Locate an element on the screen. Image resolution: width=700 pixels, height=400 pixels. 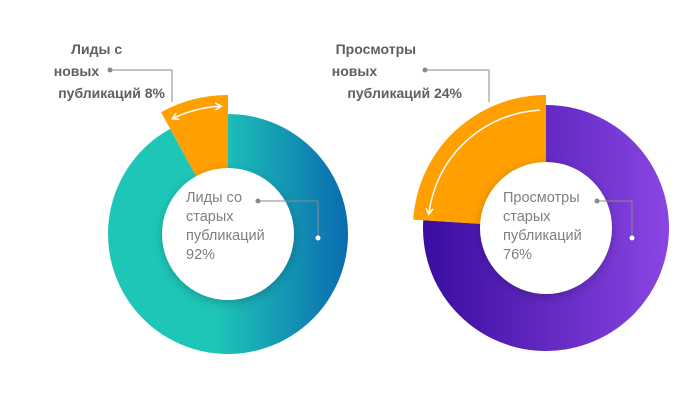
arc-arrow-views-new is located at coordinates (482, 162).